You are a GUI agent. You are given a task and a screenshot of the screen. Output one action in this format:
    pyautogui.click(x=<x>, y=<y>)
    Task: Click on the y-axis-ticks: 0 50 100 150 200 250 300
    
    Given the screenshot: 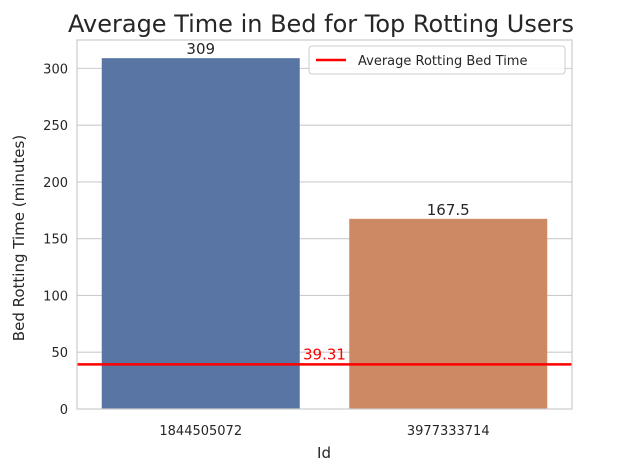 What is the action you would take?
    pyautogui.click(x=55, y=240)
    